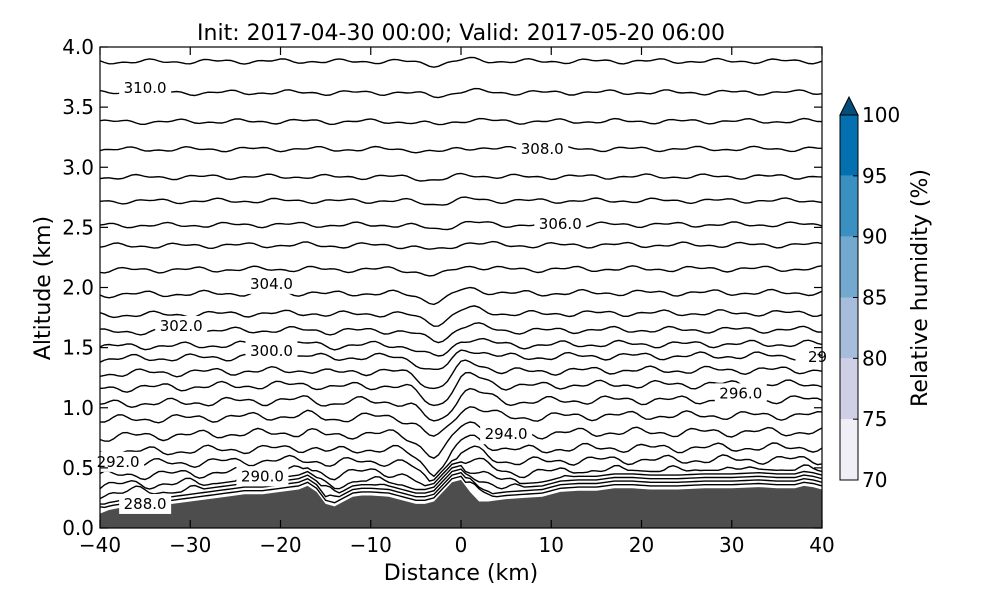  What do you see at coordinates (78, 288) in the screenshot?
I see `y-tick-label: 2.0` at bounding box center [78, 288].